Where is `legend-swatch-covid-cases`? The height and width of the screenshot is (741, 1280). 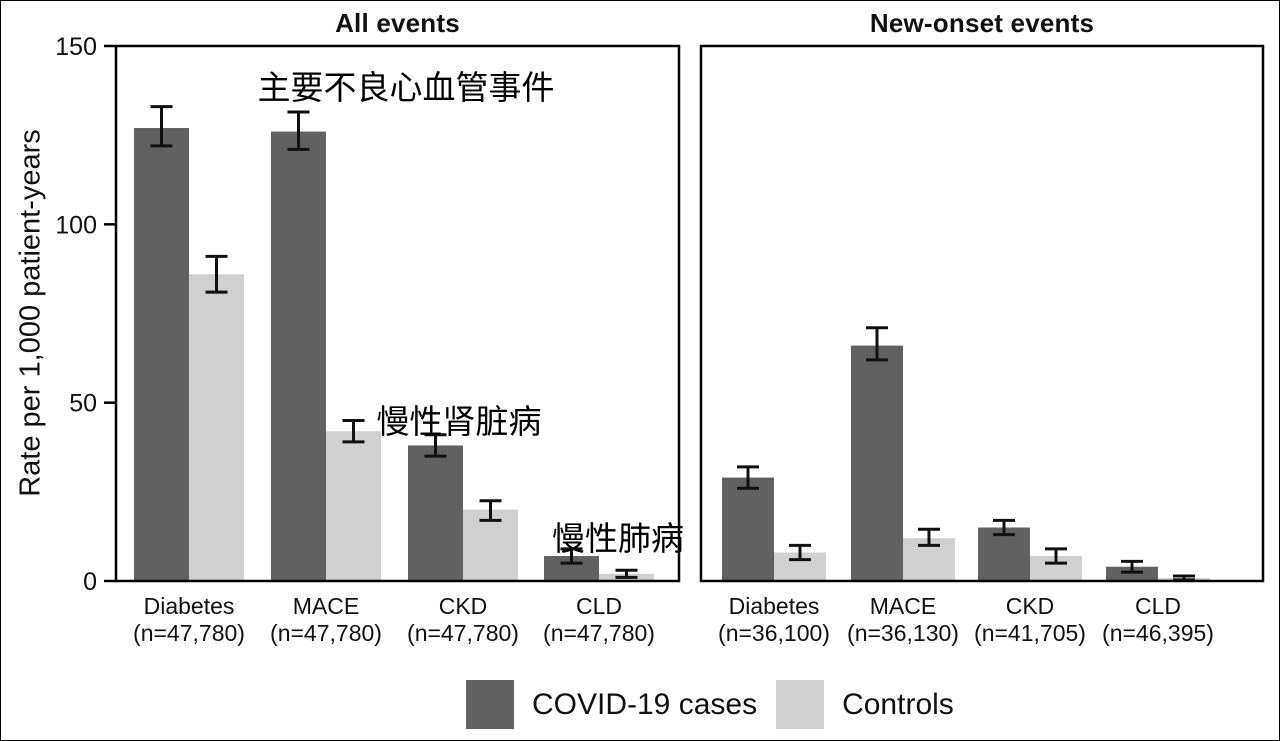
legend-swatch-covid-cases is located at coordinates (490, 704).